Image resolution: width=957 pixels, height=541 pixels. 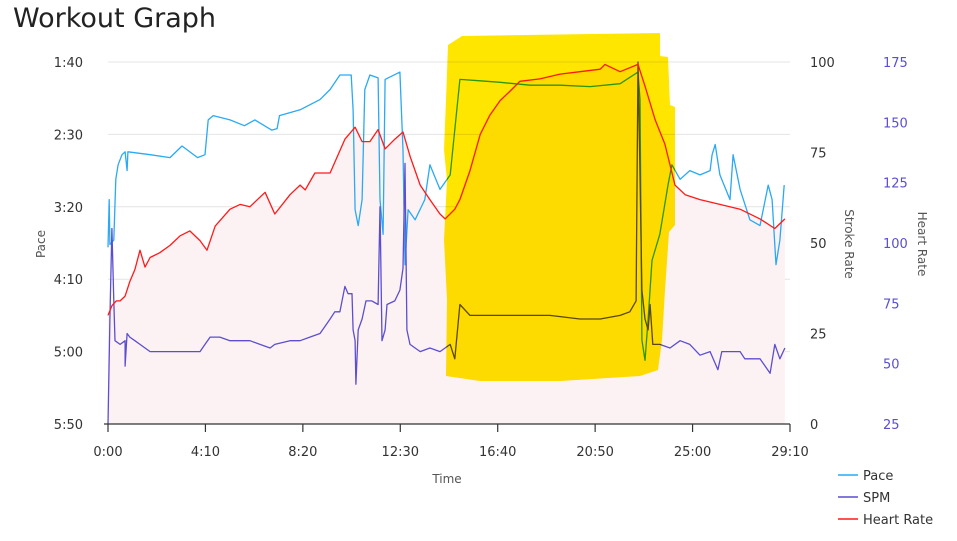 I want to click on heart-rate-tick-label: 75, so click(x=891, y=304).